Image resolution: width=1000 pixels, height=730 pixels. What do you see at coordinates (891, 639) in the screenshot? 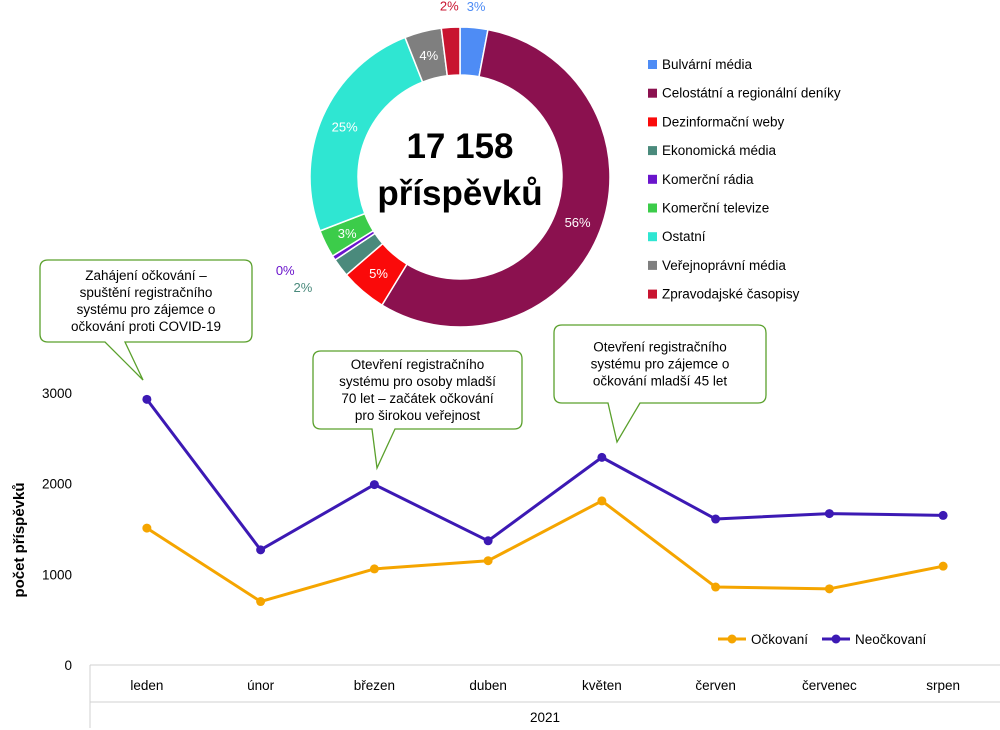
I see `line-legend-label: Neočkovaní` at bounding box center [891, 639].